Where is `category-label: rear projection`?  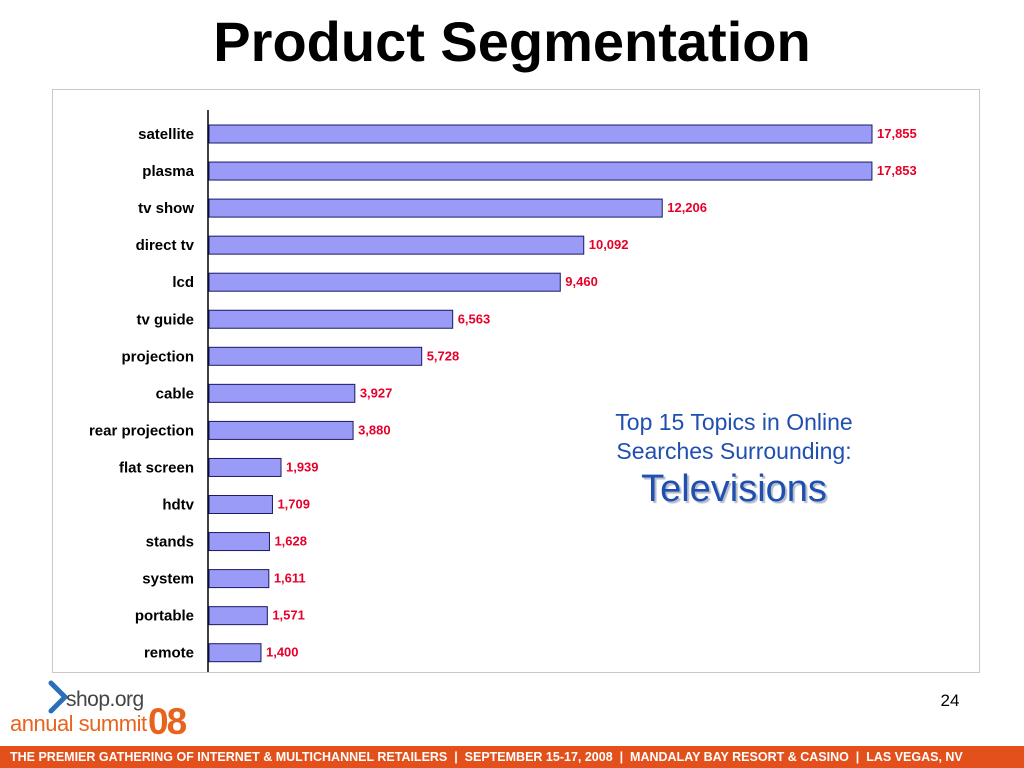 category-label: rear projection is located at coordinates (141, 430).